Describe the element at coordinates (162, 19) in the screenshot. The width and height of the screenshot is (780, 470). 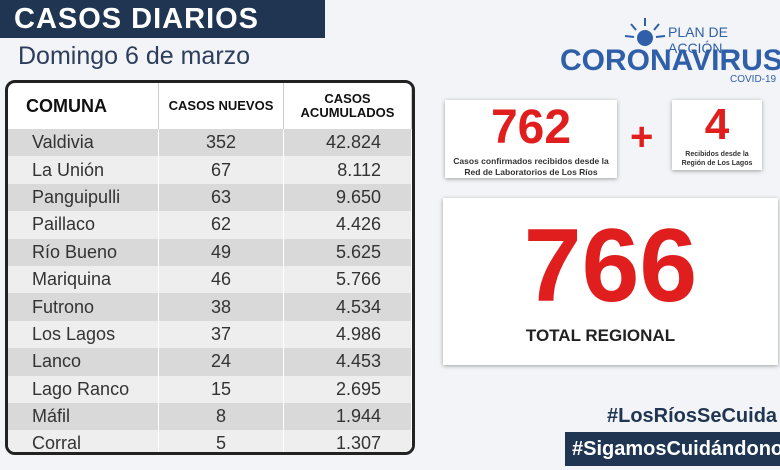
I see `title: CASOS DIARIOS` at that location.